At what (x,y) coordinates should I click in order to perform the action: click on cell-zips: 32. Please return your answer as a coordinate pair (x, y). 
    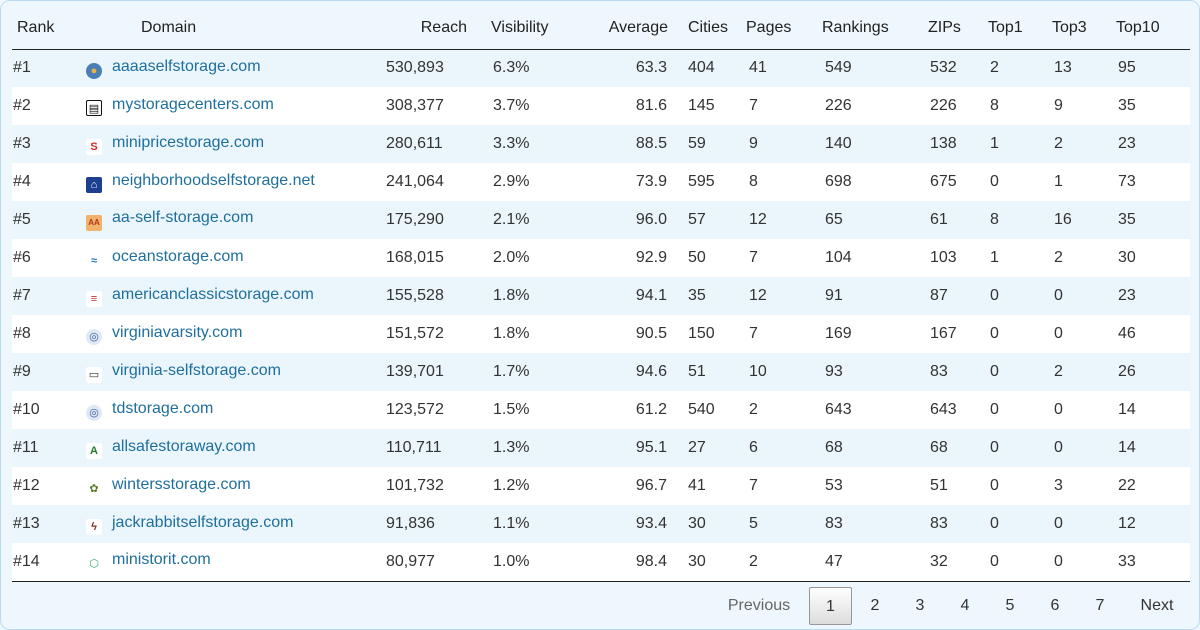
    Looking at the image, I should click on (952, 562).